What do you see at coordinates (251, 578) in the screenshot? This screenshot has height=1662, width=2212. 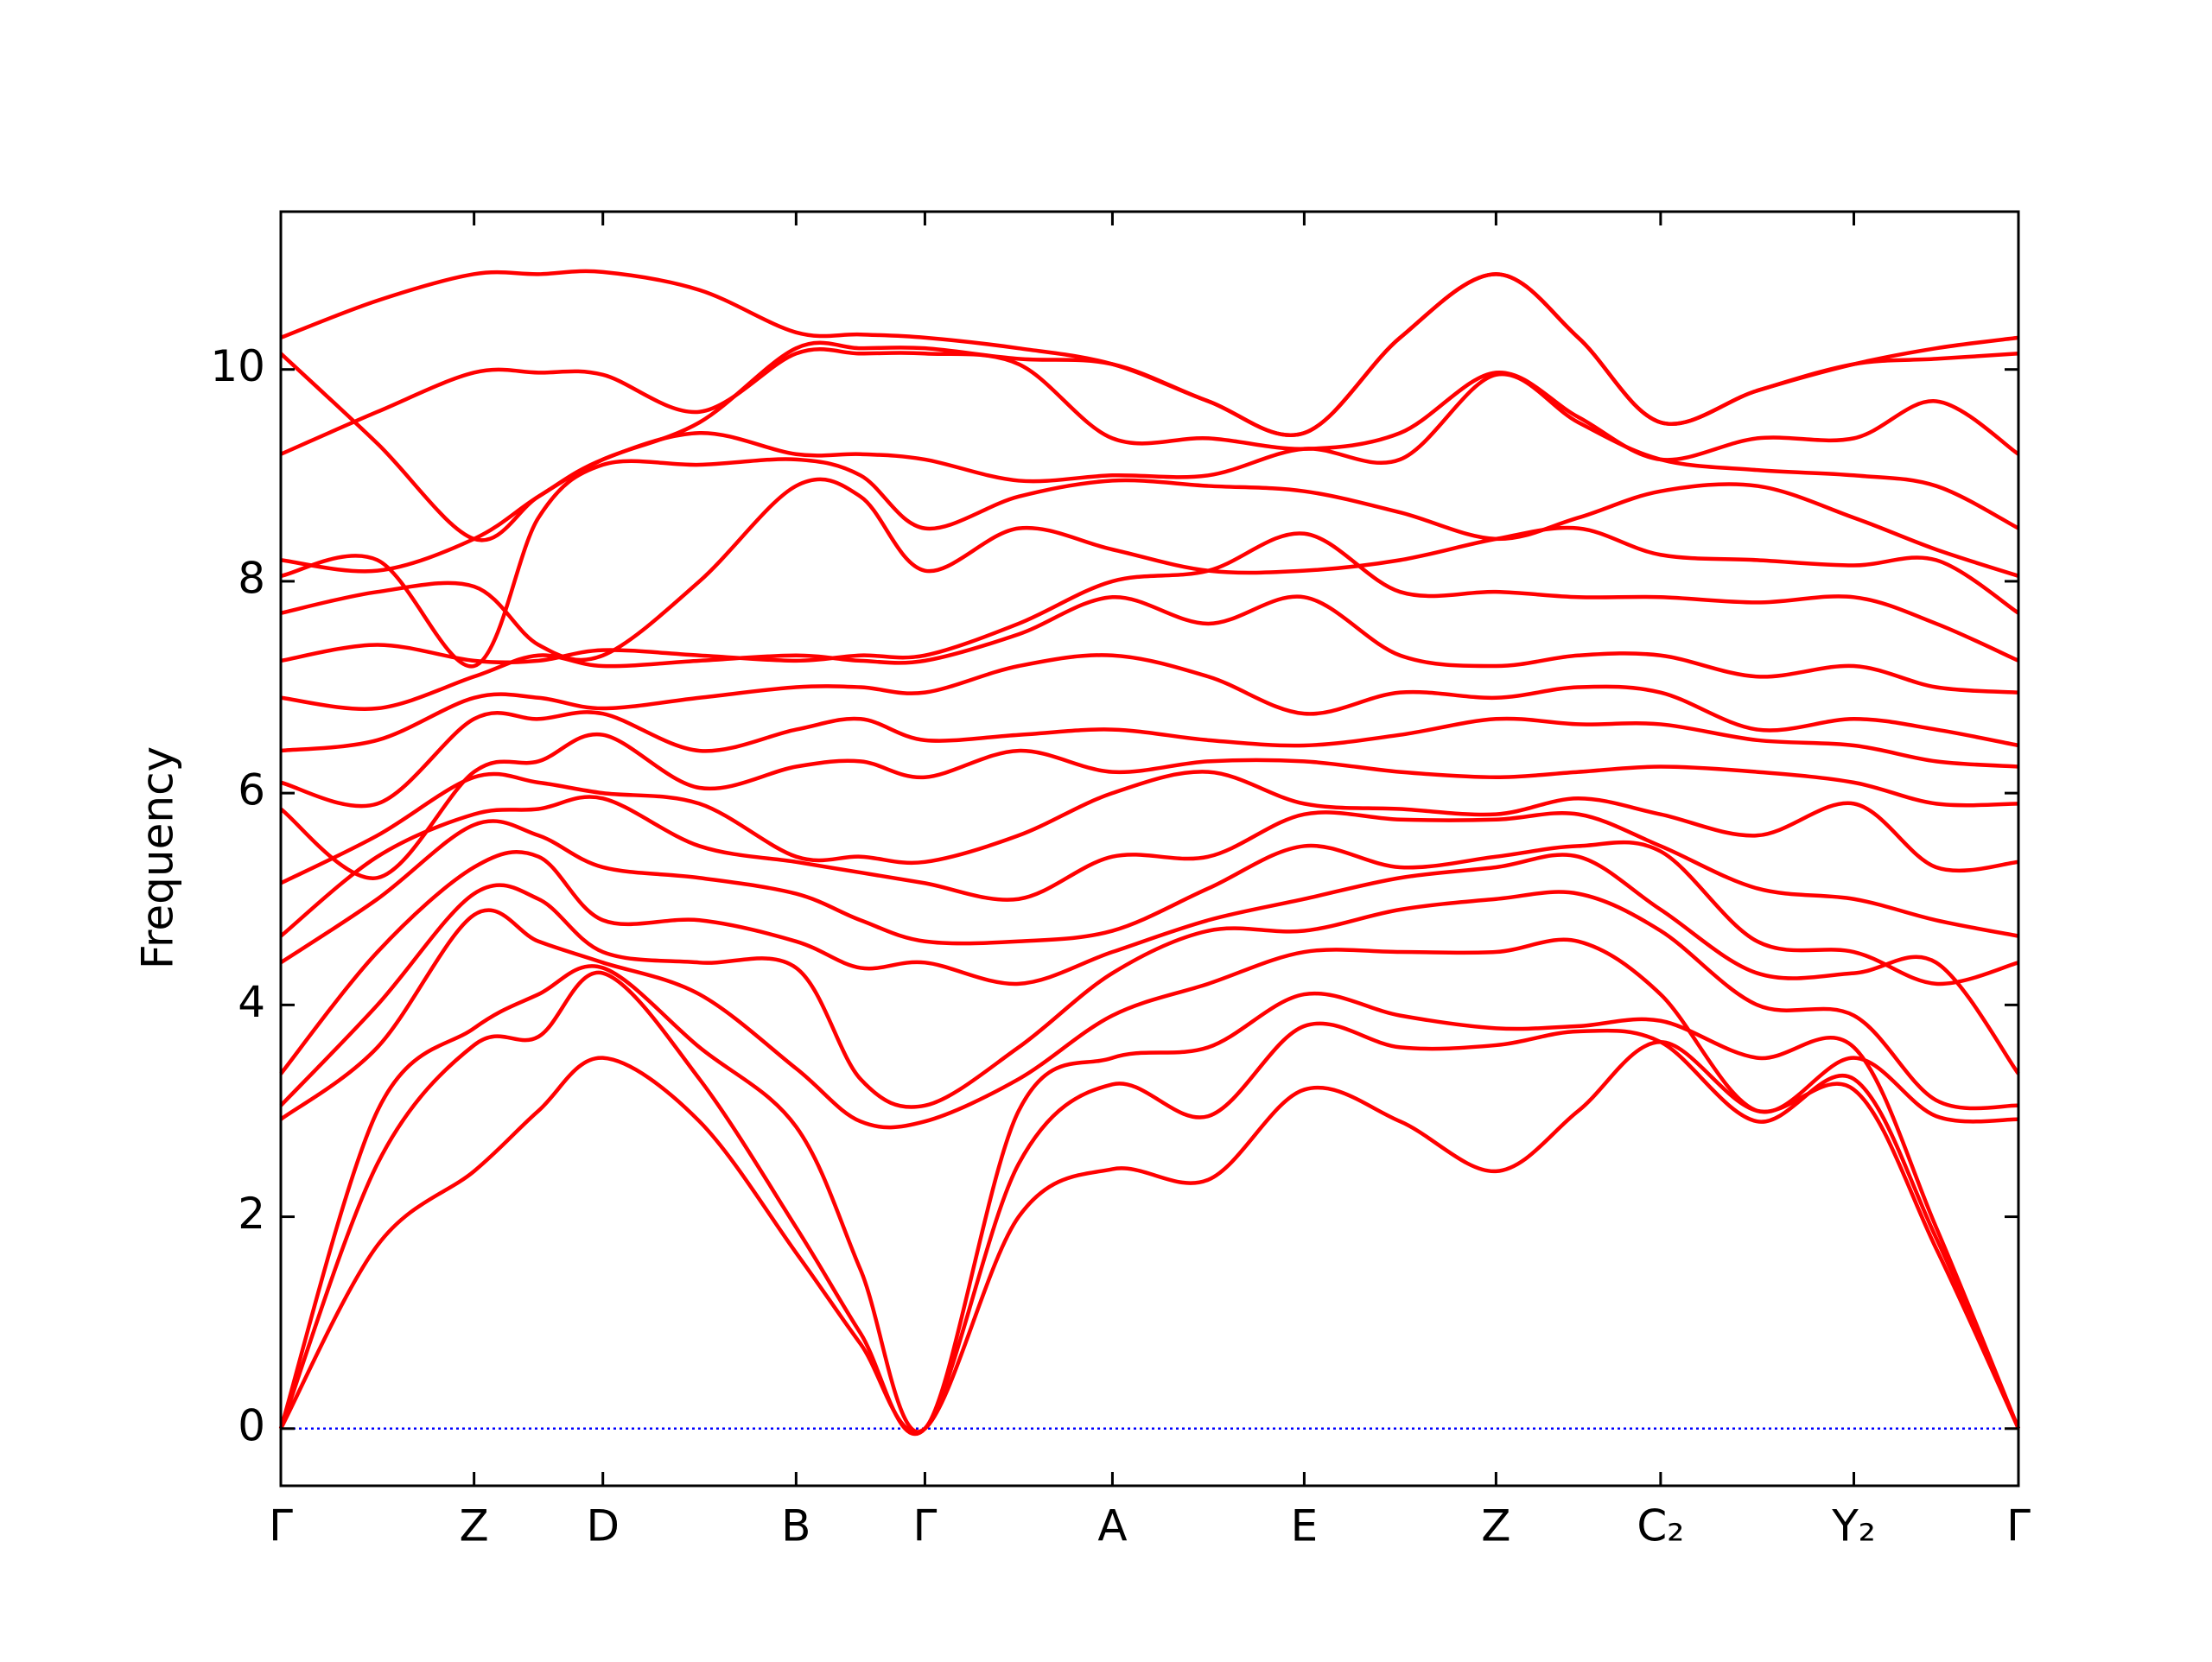 I see `y-tick-label: 8` at bounding box center [251, 578].